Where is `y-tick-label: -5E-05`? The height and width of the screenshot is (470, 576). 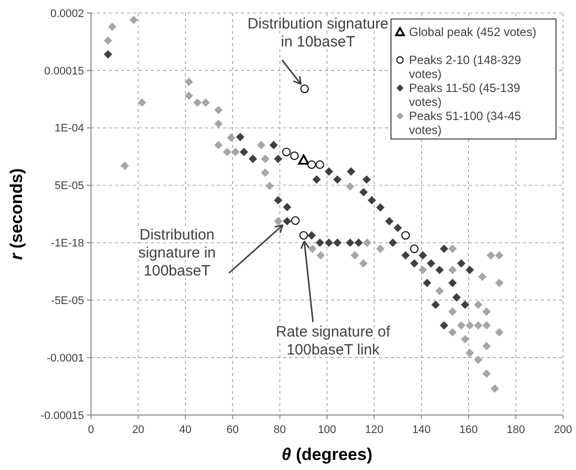 y-tick-label: -5E-05 is located at coordinates (67, 300).